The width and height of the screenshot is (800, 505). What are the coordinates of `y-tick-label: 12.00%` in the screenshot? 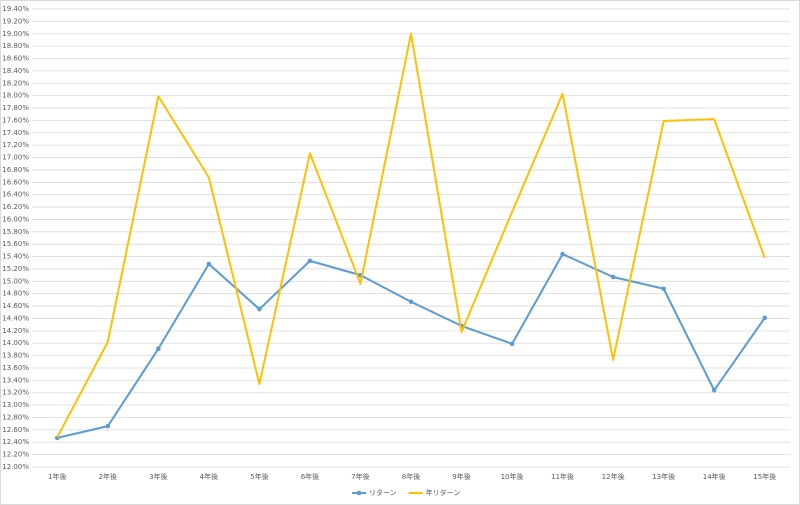 It's located at (15, 467).